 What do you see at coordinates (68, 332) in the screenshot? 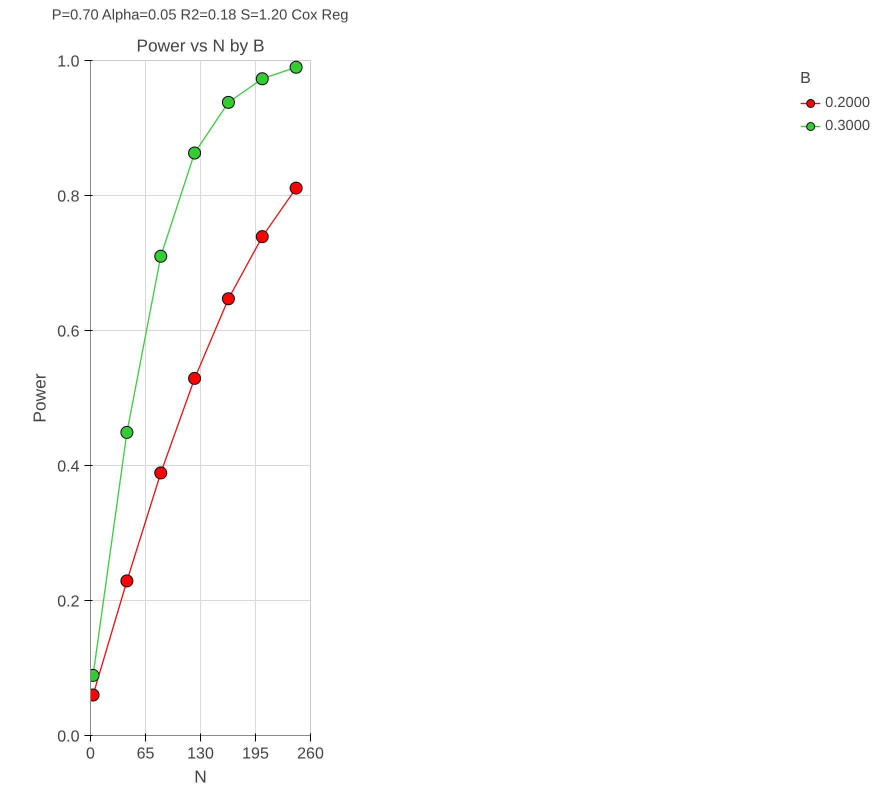
I see `y-tick-label: 0.6` at bounding box center [68, 332].